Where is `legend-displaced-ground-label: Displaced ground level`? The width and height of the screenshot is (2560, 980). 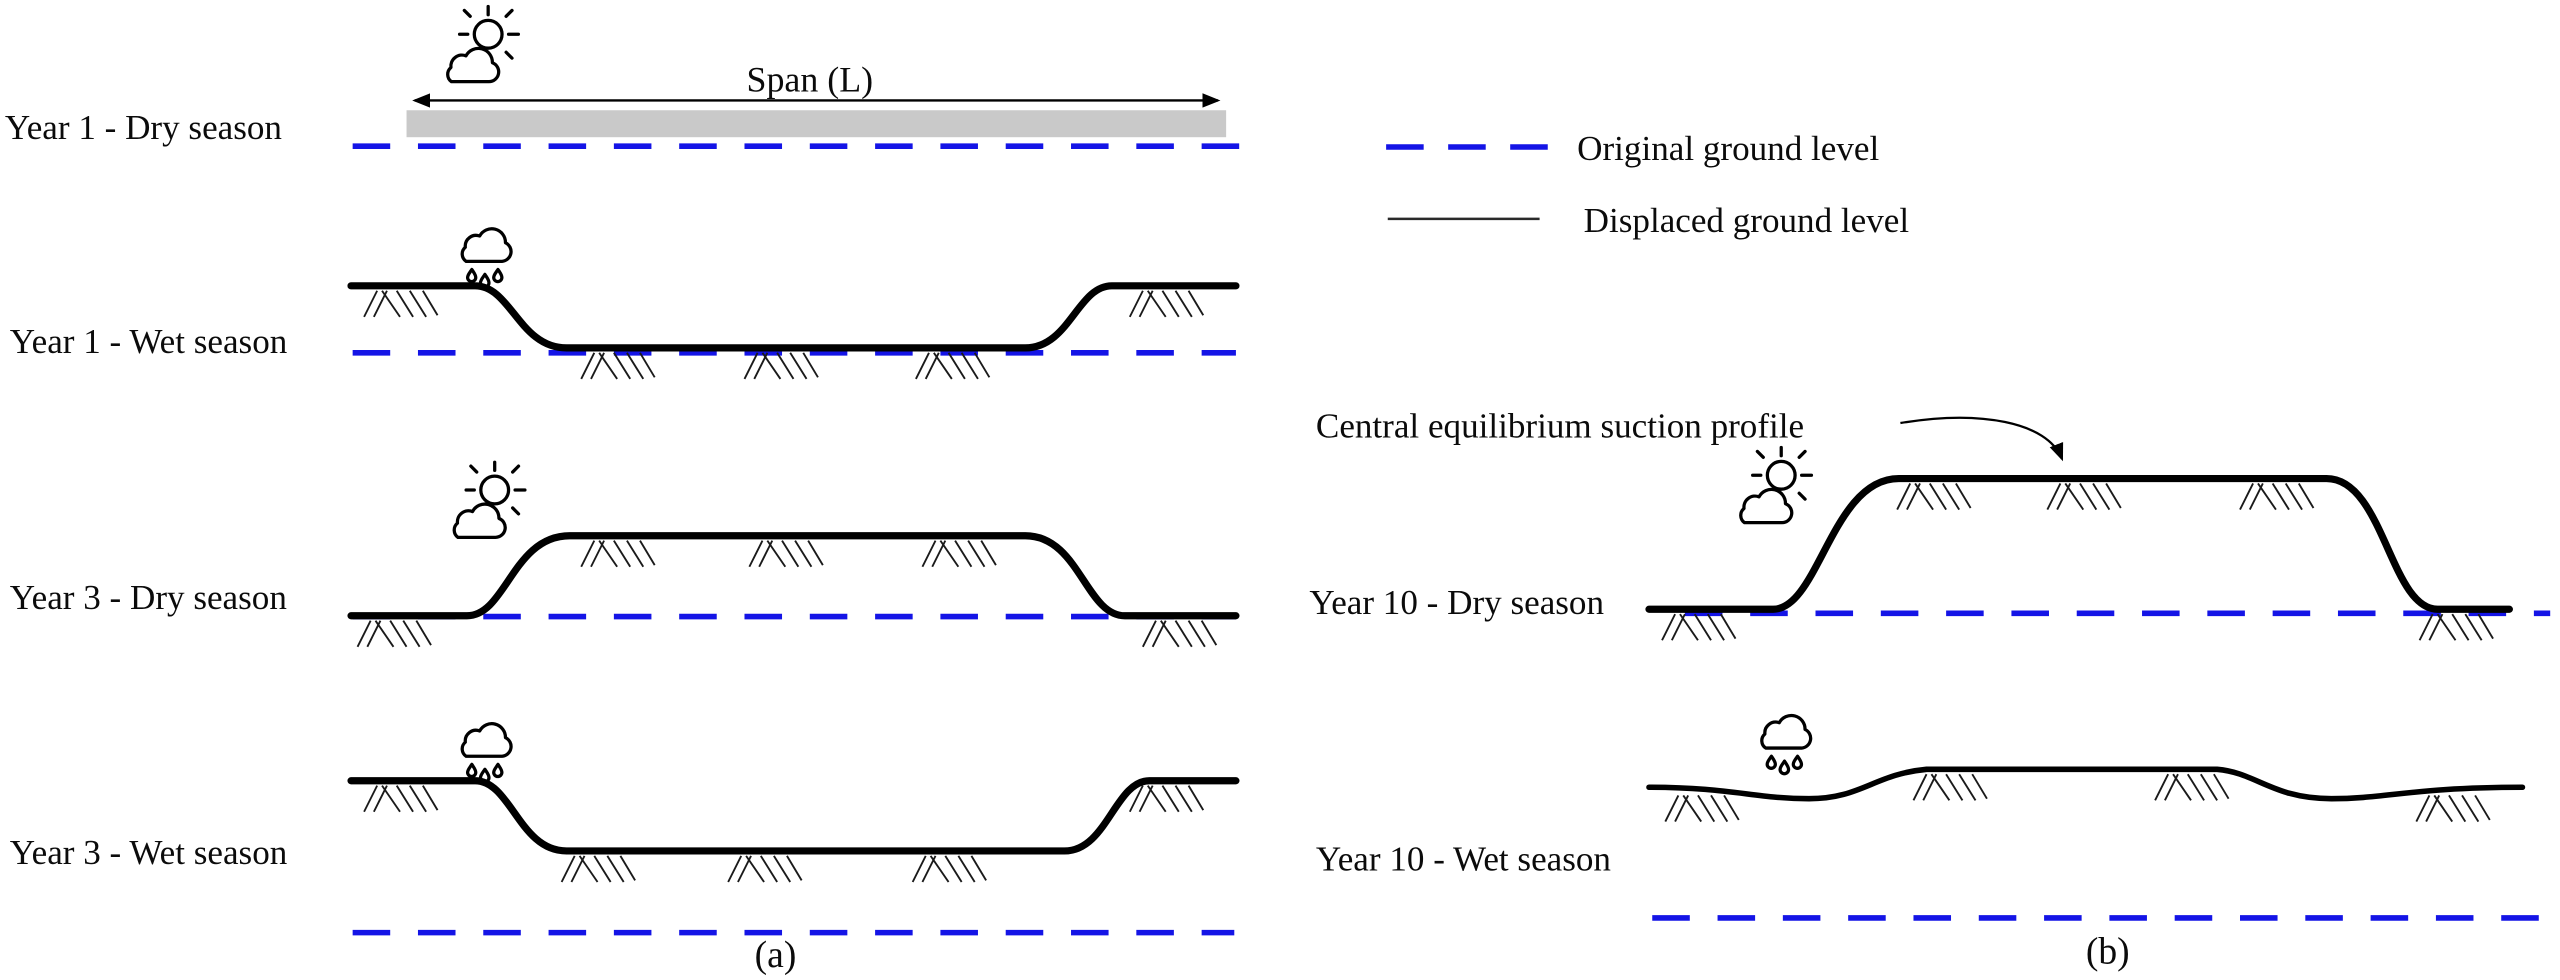
legend-displaced-ground-label: Displaced ground level is located at coordinates (1747, 220).